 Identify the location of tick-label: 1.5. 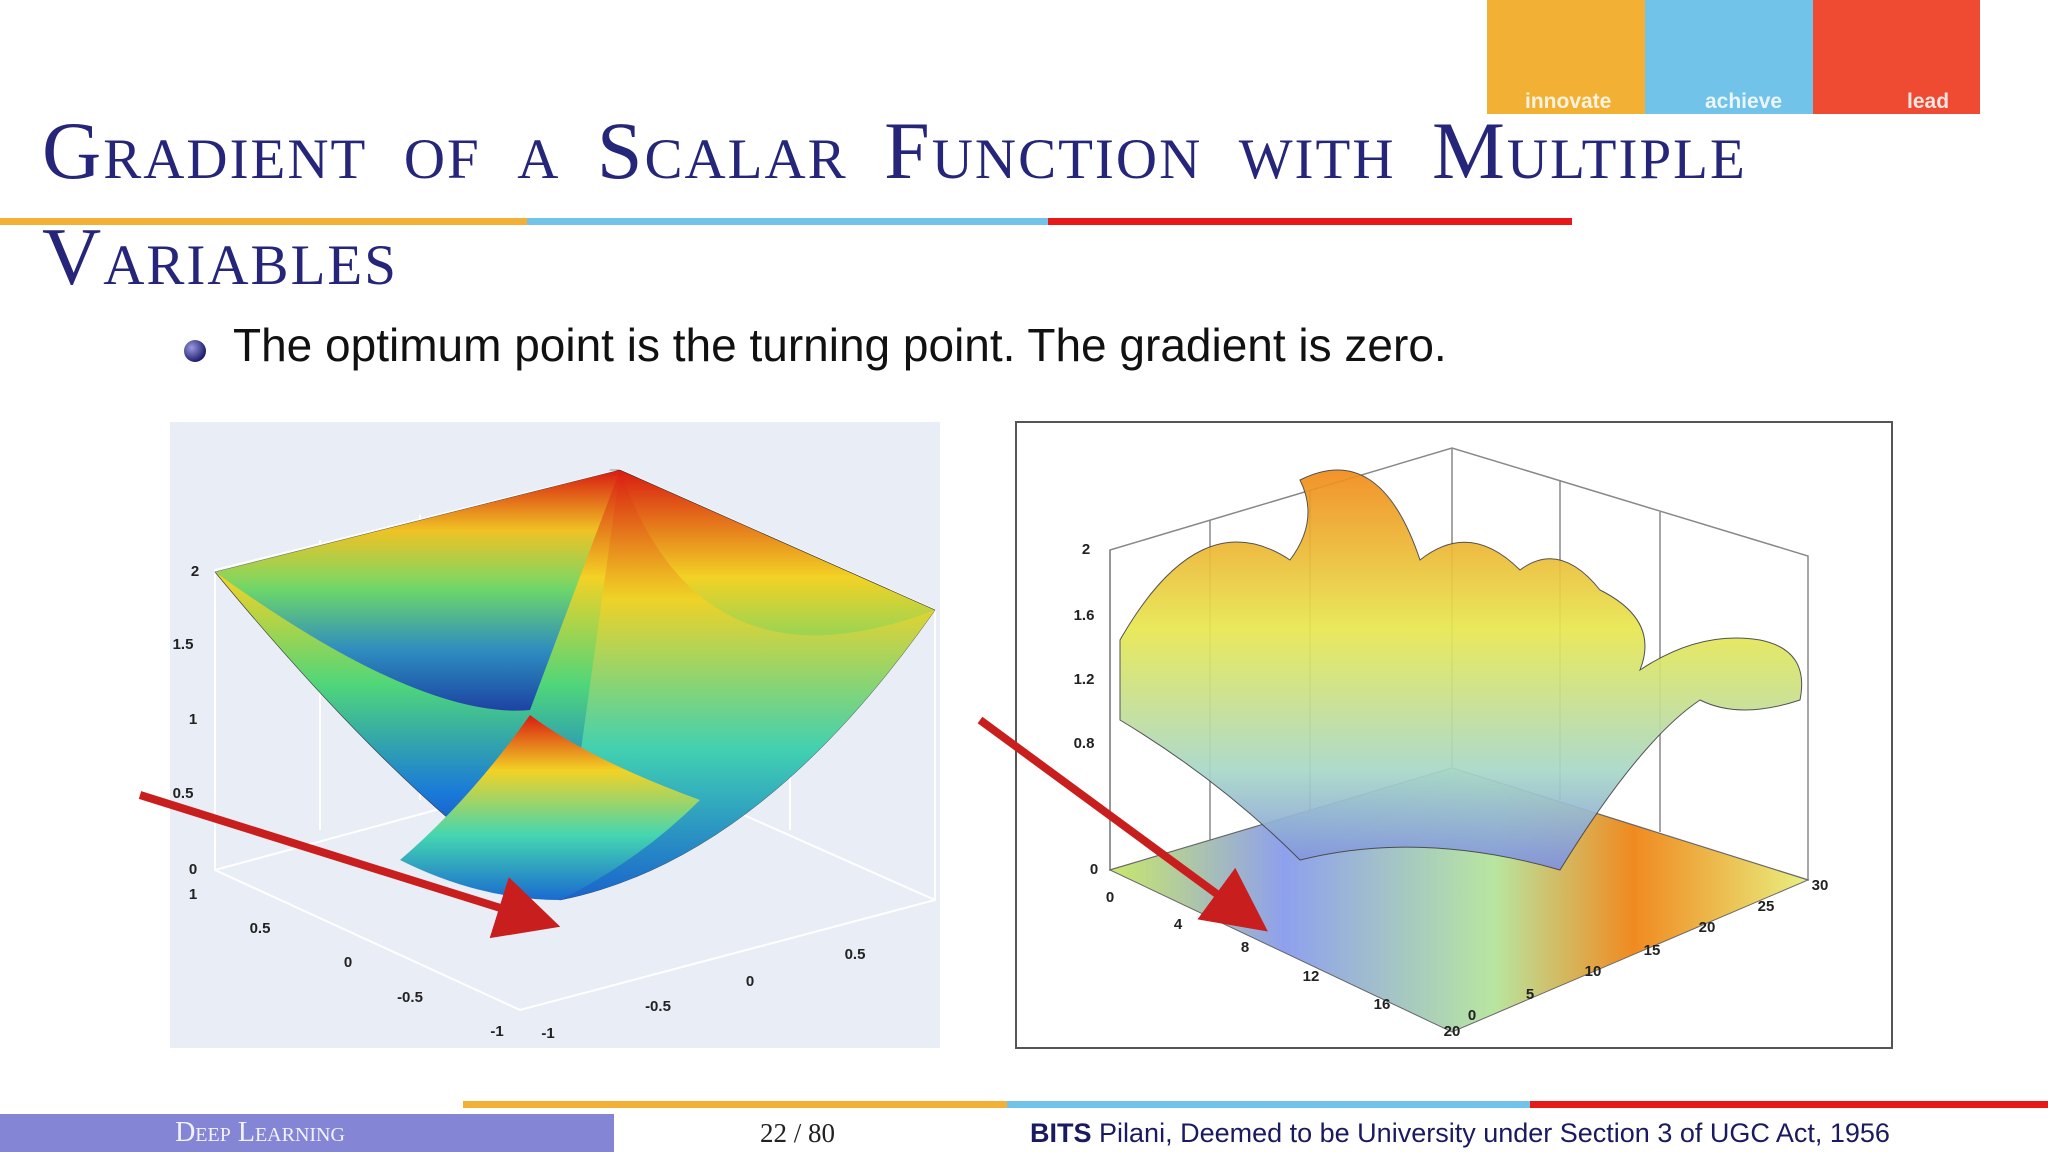
(183, 644).